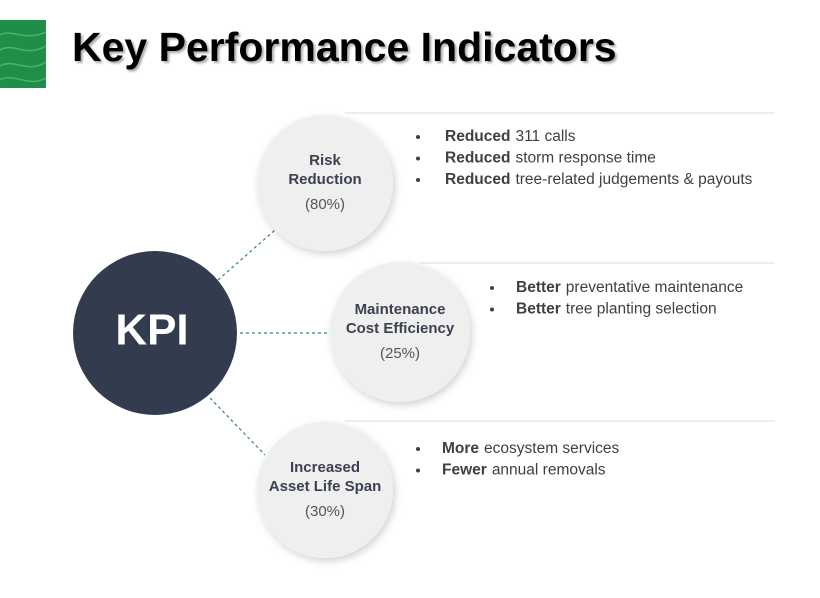 This screenshot has height=598, width=820. Describe the element at coordinates (633, 179) in the screenshot. I see `bullet-text: tree-related judgements & payouts` at that location.